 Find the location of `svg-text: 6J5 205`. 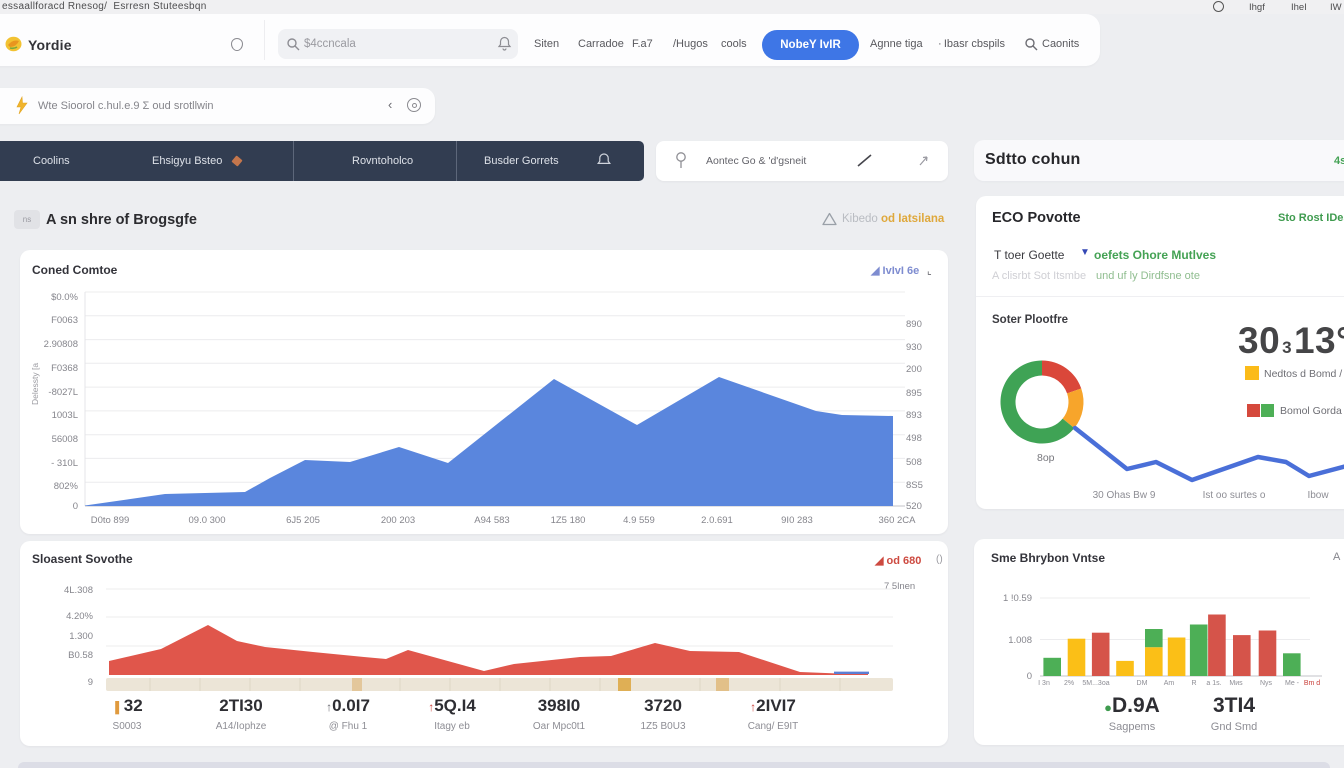

svg-text: 6J5 205 is located at coordinates (303, 520).